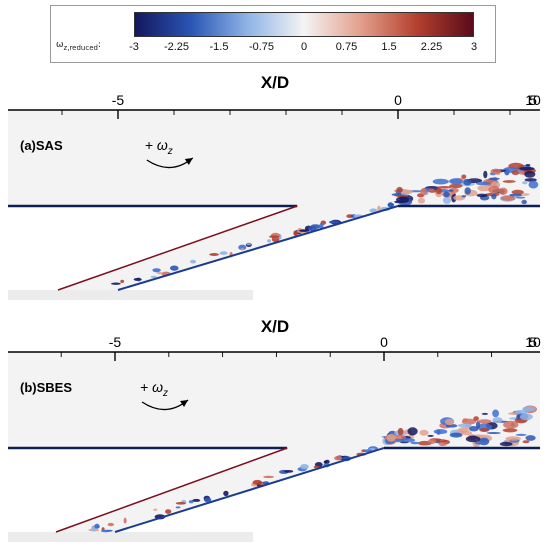  Describe the element at coordinates (389, 47) in the screenshot. I see `colorbar-tick-label: 1.5` at that location.